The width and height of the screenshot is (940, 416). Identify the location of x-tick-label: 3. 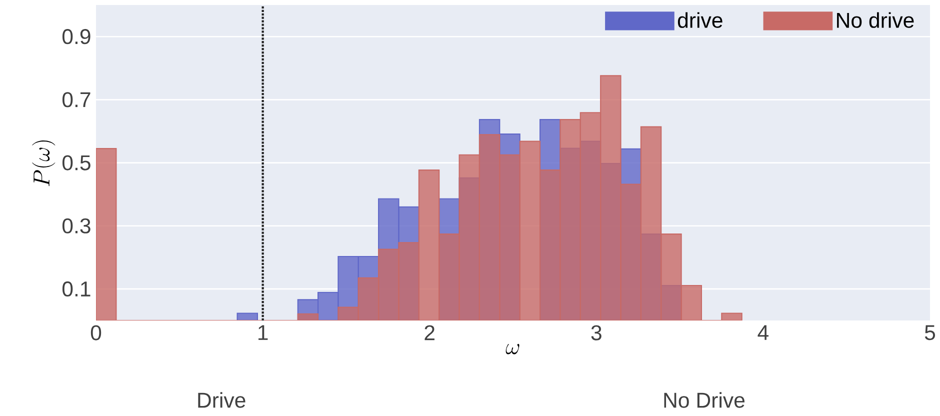
(596, 332).